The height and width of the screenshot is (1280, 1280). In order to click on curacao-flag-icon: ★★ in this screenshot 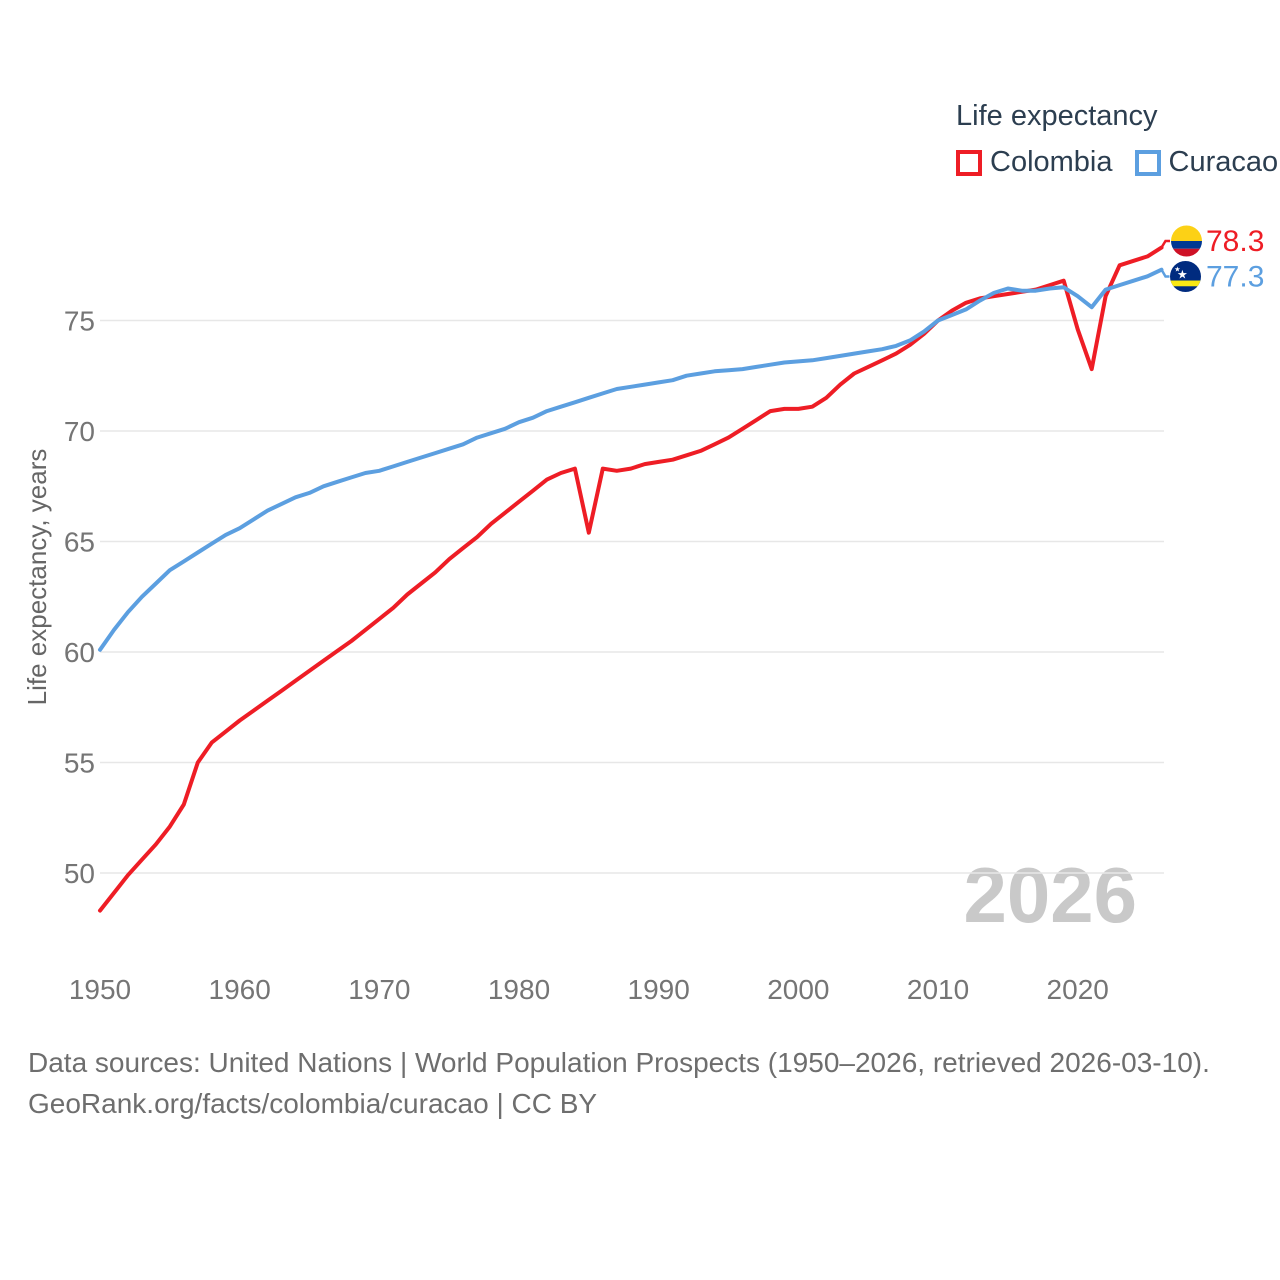, I will do `click(1185, 276)`.